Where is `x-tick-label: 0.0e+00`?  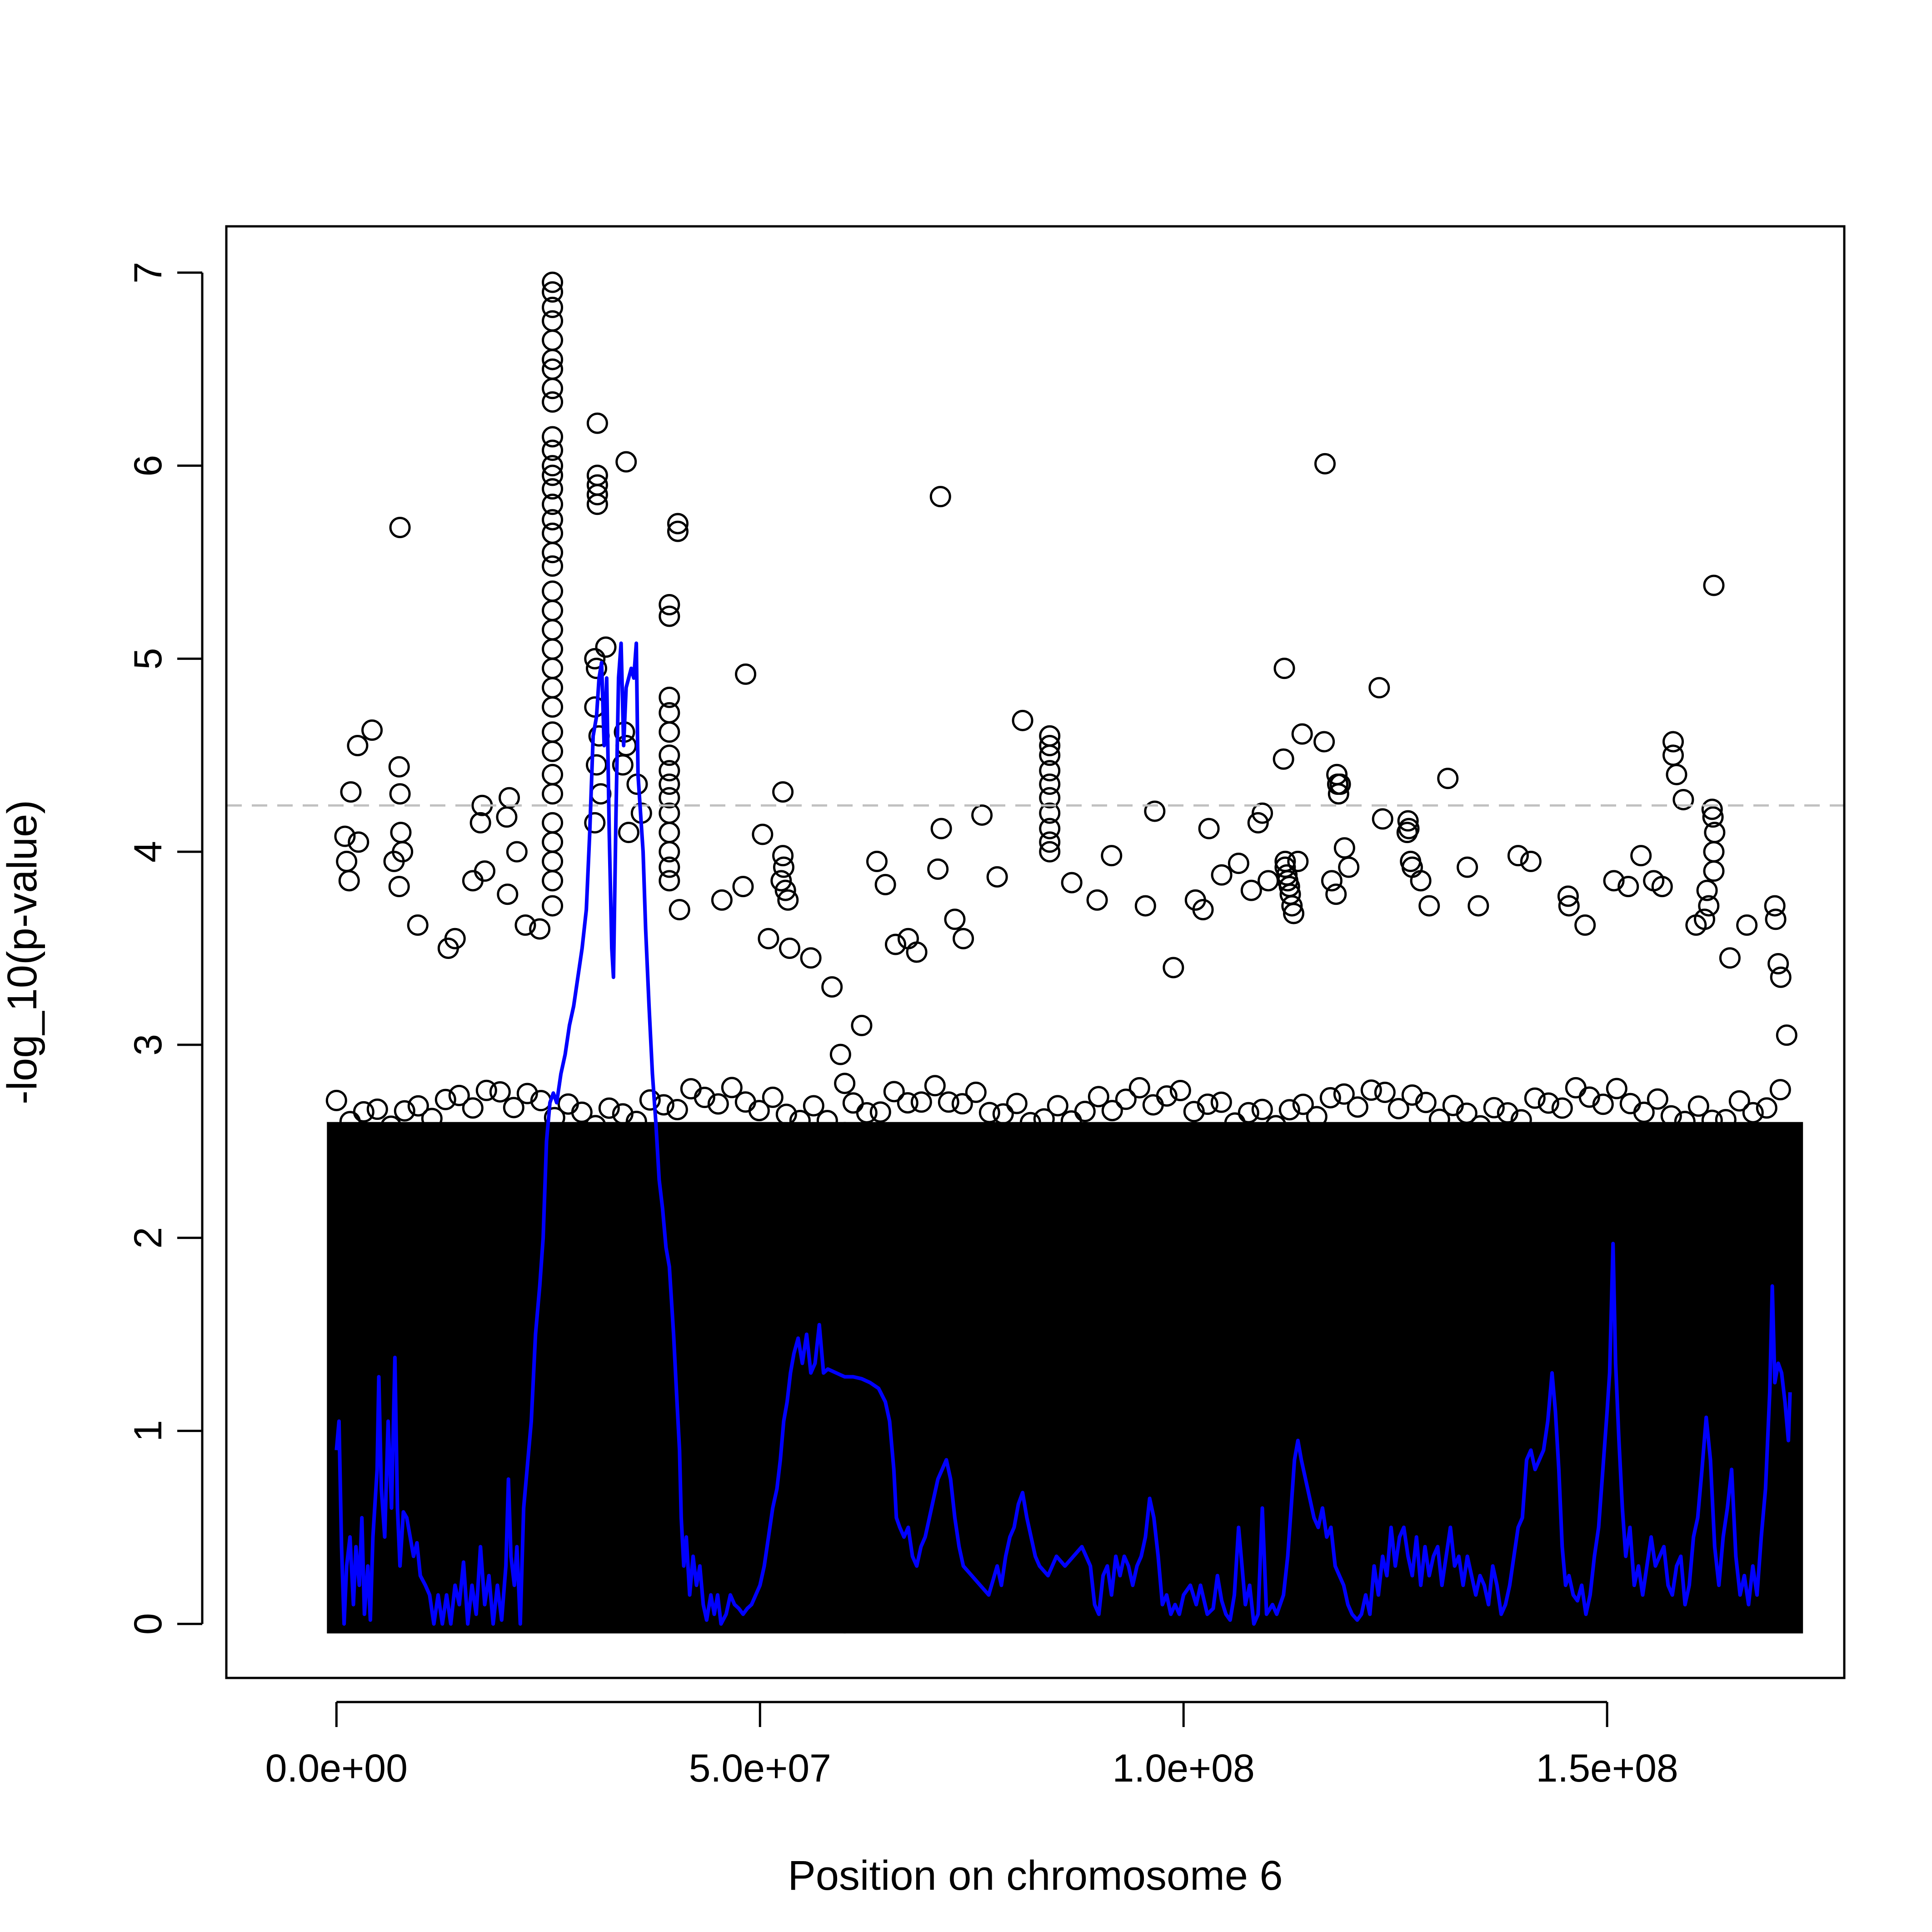 x-tick-label: 0.0e+00 is located at coordinates (336, 1768).